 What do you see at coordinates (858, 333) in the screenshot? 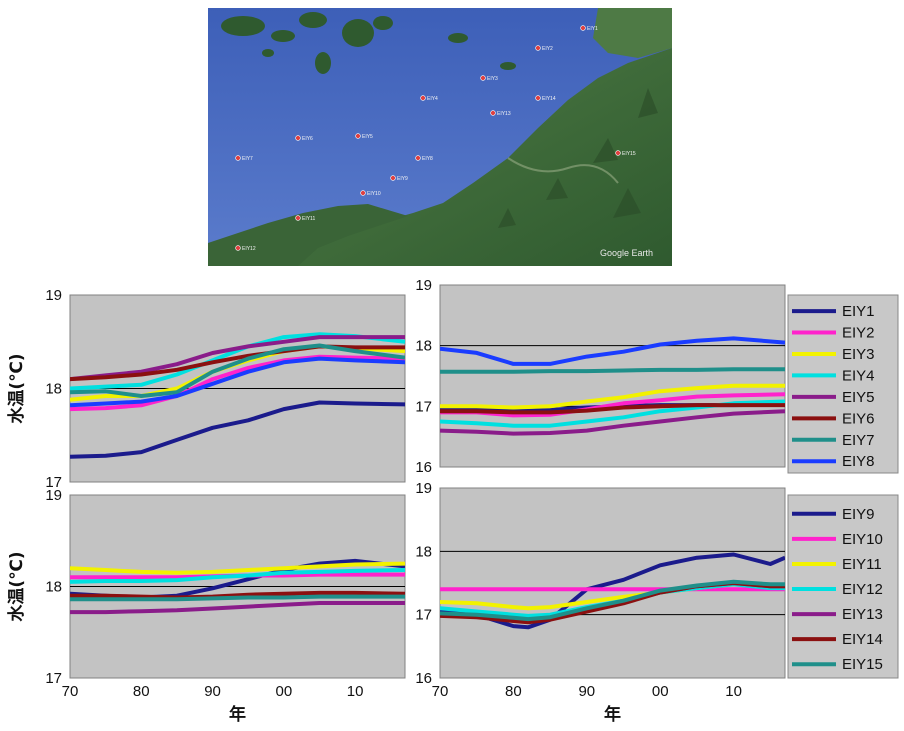
I see `legend-label: EIY2` at bounding box center [858, 333].